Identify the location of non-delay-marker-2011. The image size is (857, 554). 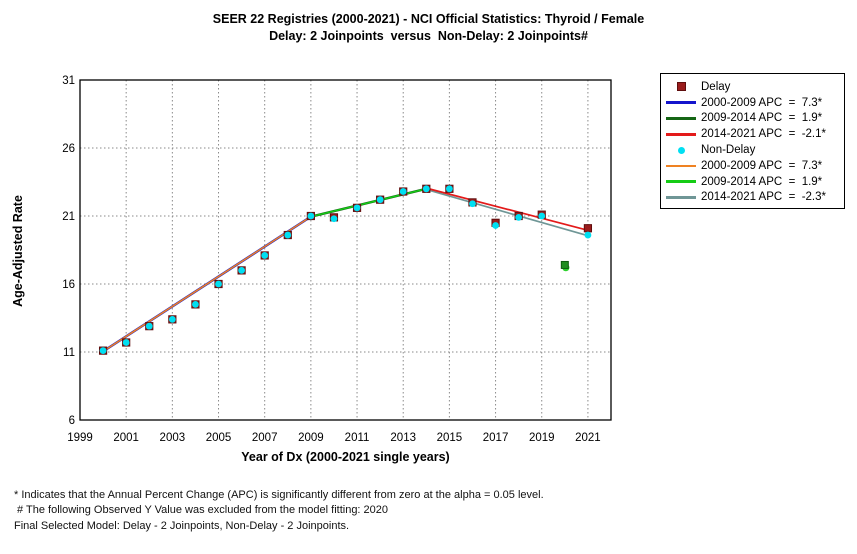
(357, 208).